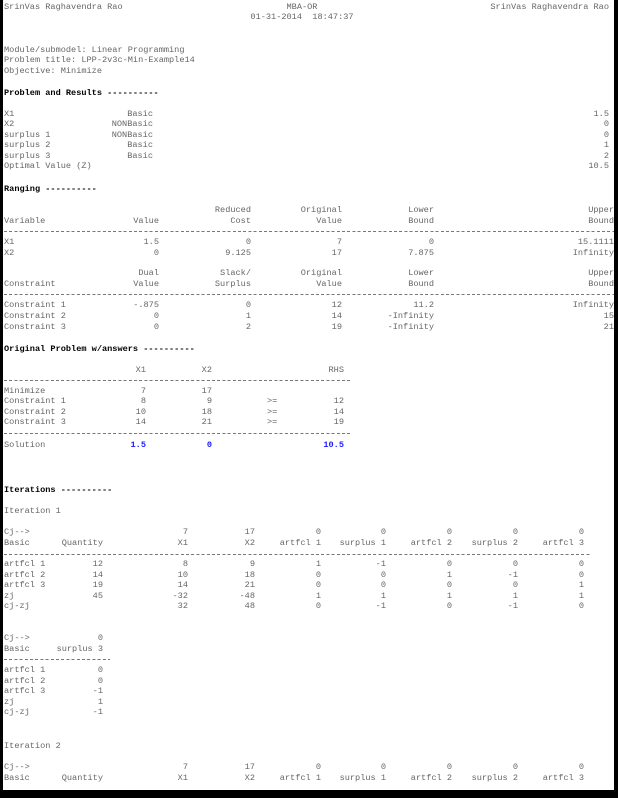 The image size is (618, 798). What do you see at coordinates (35, 401) in the screenshot?
I see `original-row-cell: Constraint 1` at bounding box center [35, 401].